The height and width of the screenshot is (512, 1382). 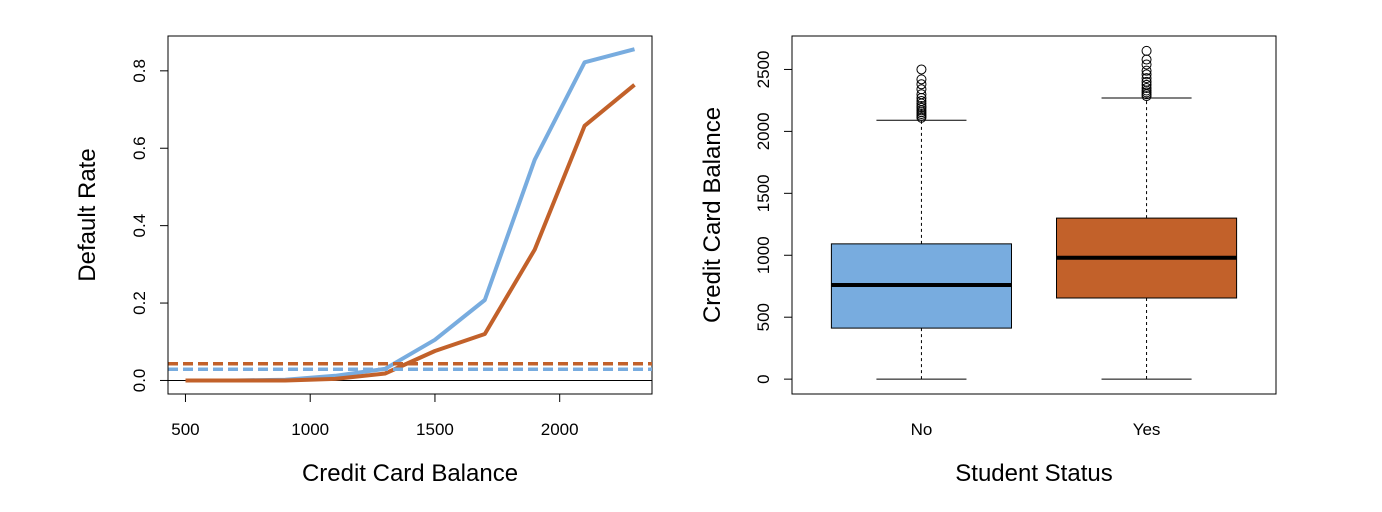 I want to click on y-axis-title: Default Rate, so click(x=87, y=214).